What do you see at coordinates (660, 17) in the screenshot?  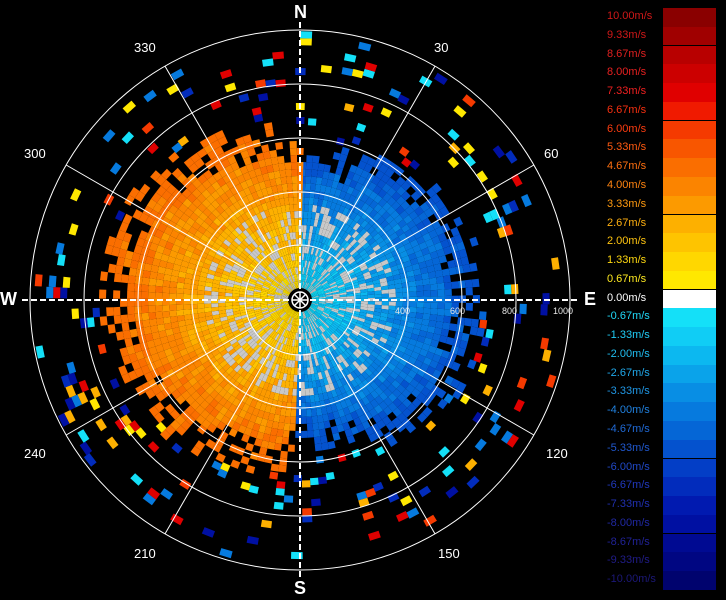 I see `legend-item: 10.00m/s` at bounding box center [660, 17].